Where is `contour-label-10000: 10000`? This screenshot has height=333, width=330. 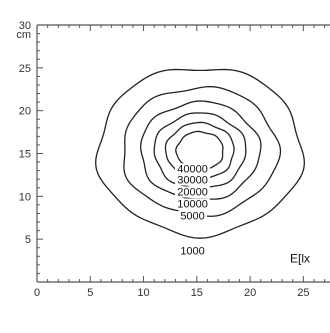 contour-label-10000: 10000 is located at coordinates (192, 204).